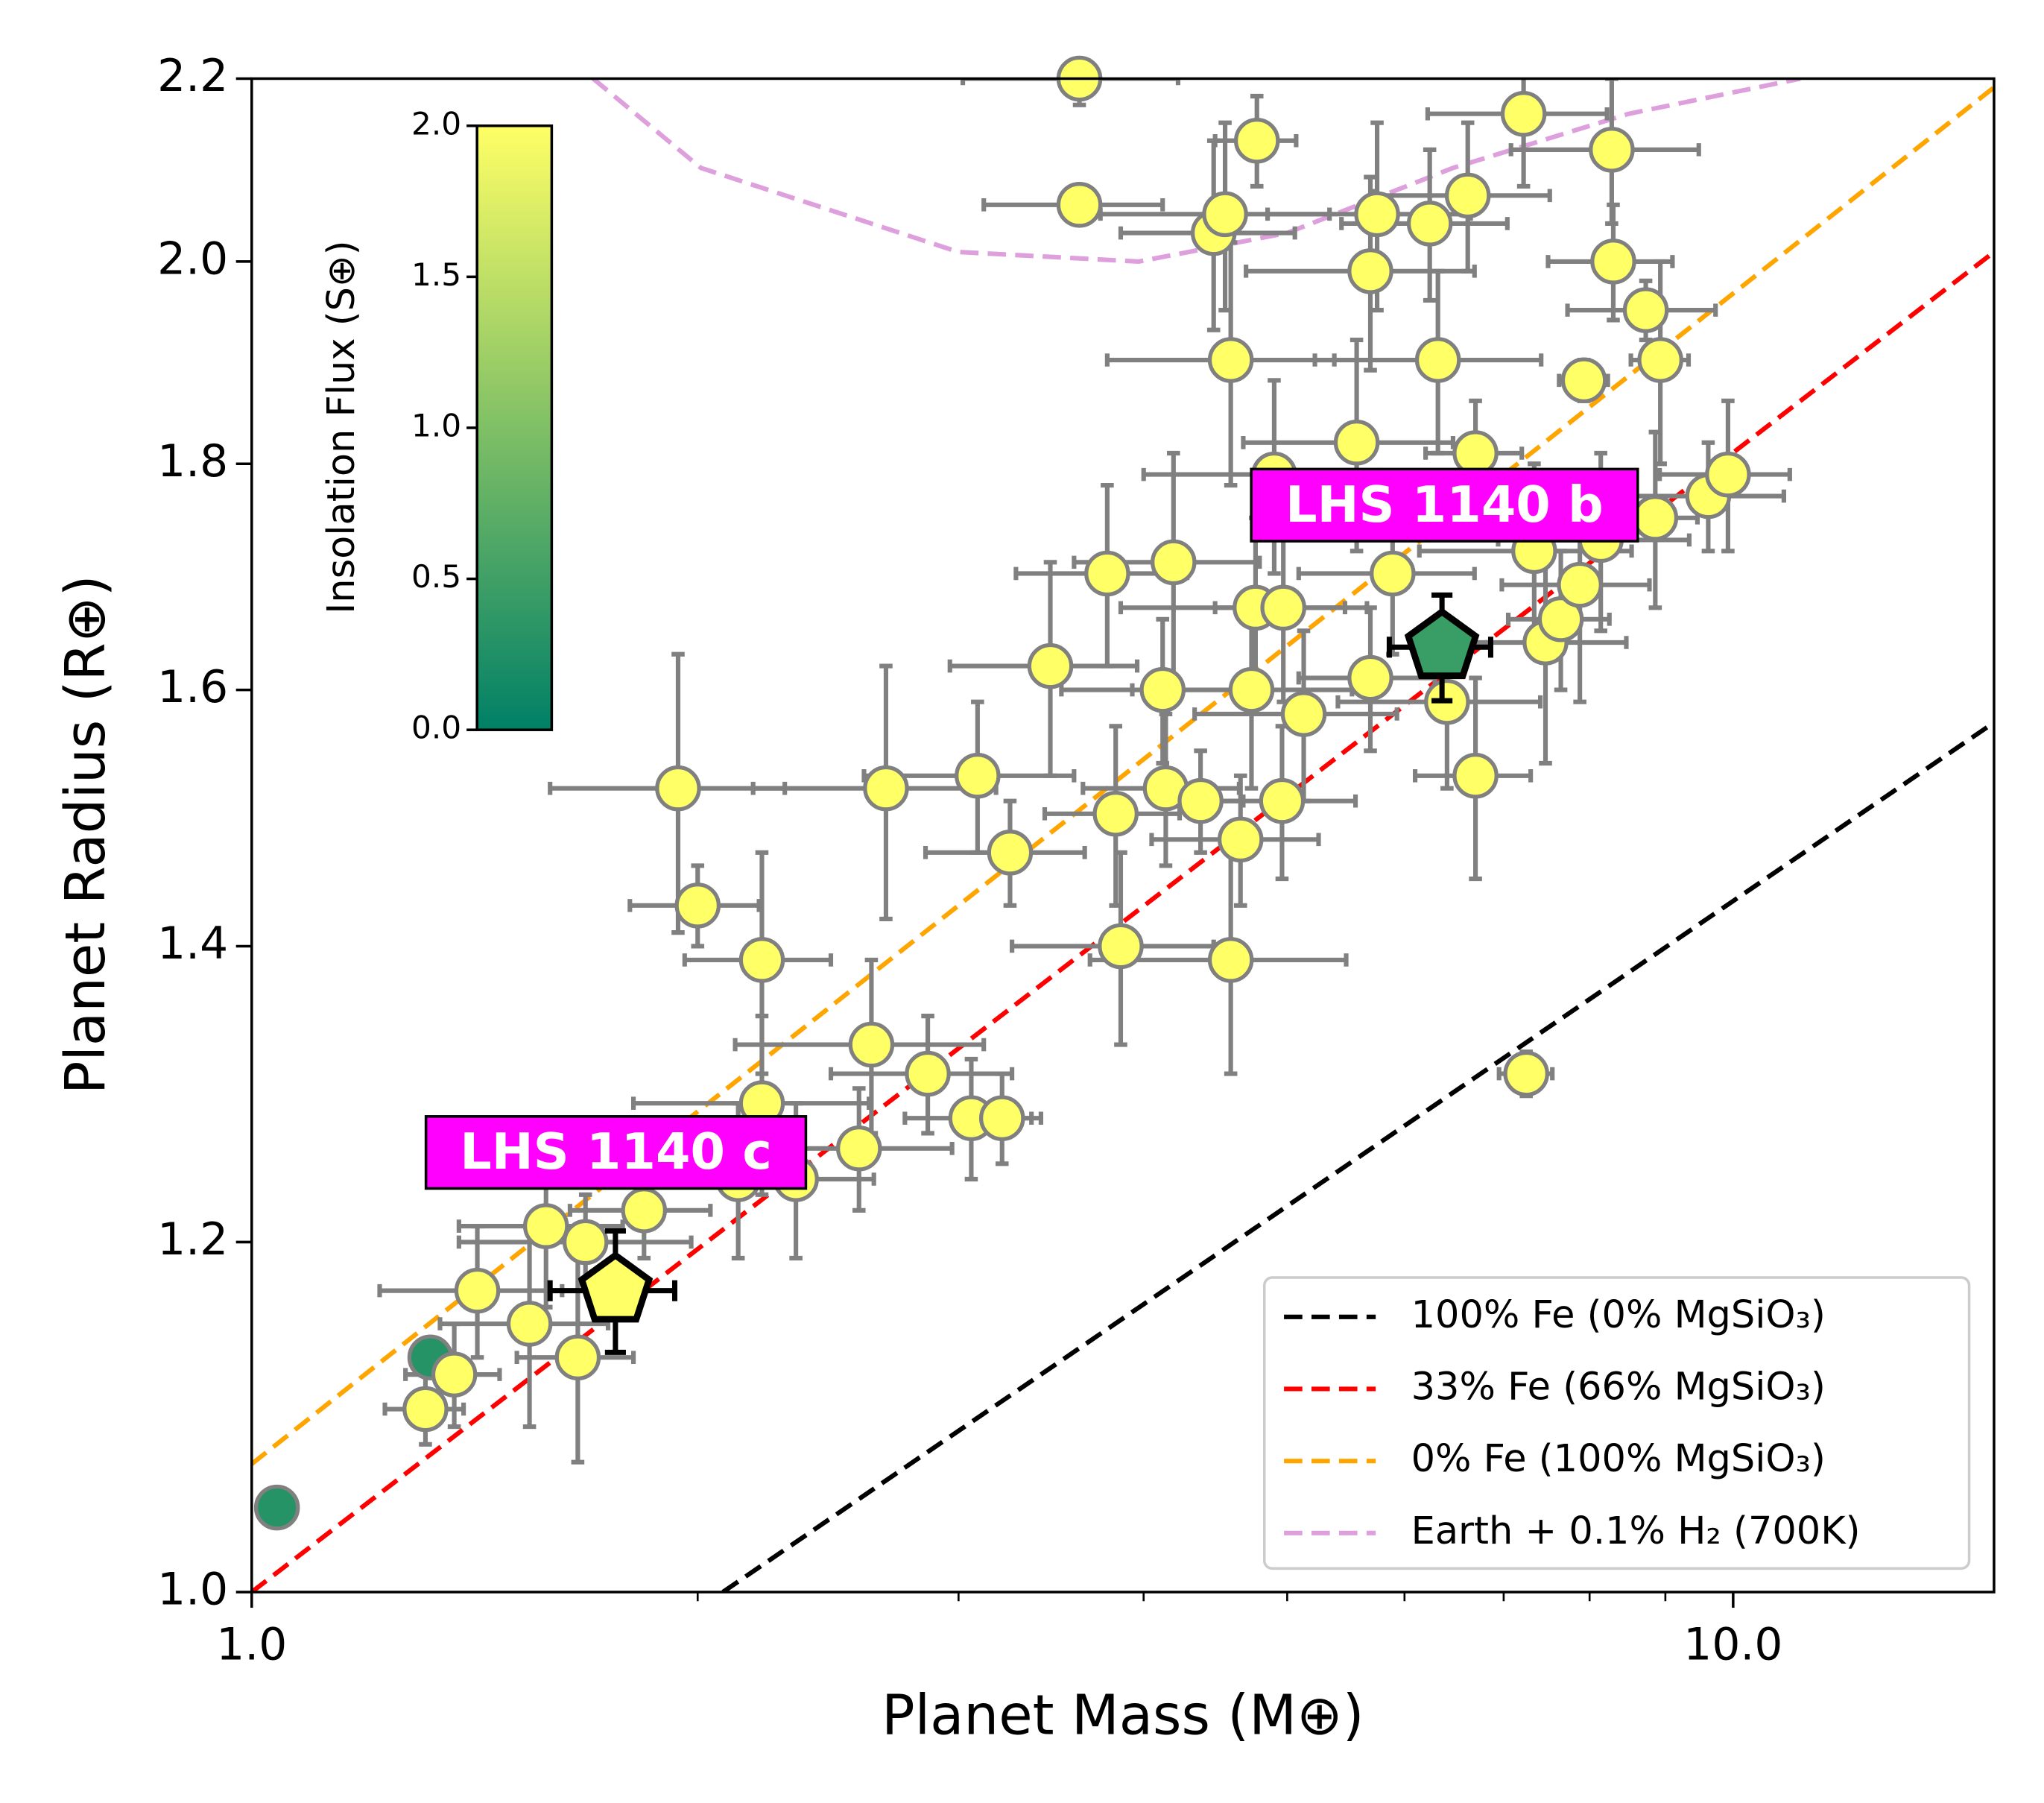  I want to click on legend-label: 100% Fe (0% MgSiO₃), so click(1618, 1315).